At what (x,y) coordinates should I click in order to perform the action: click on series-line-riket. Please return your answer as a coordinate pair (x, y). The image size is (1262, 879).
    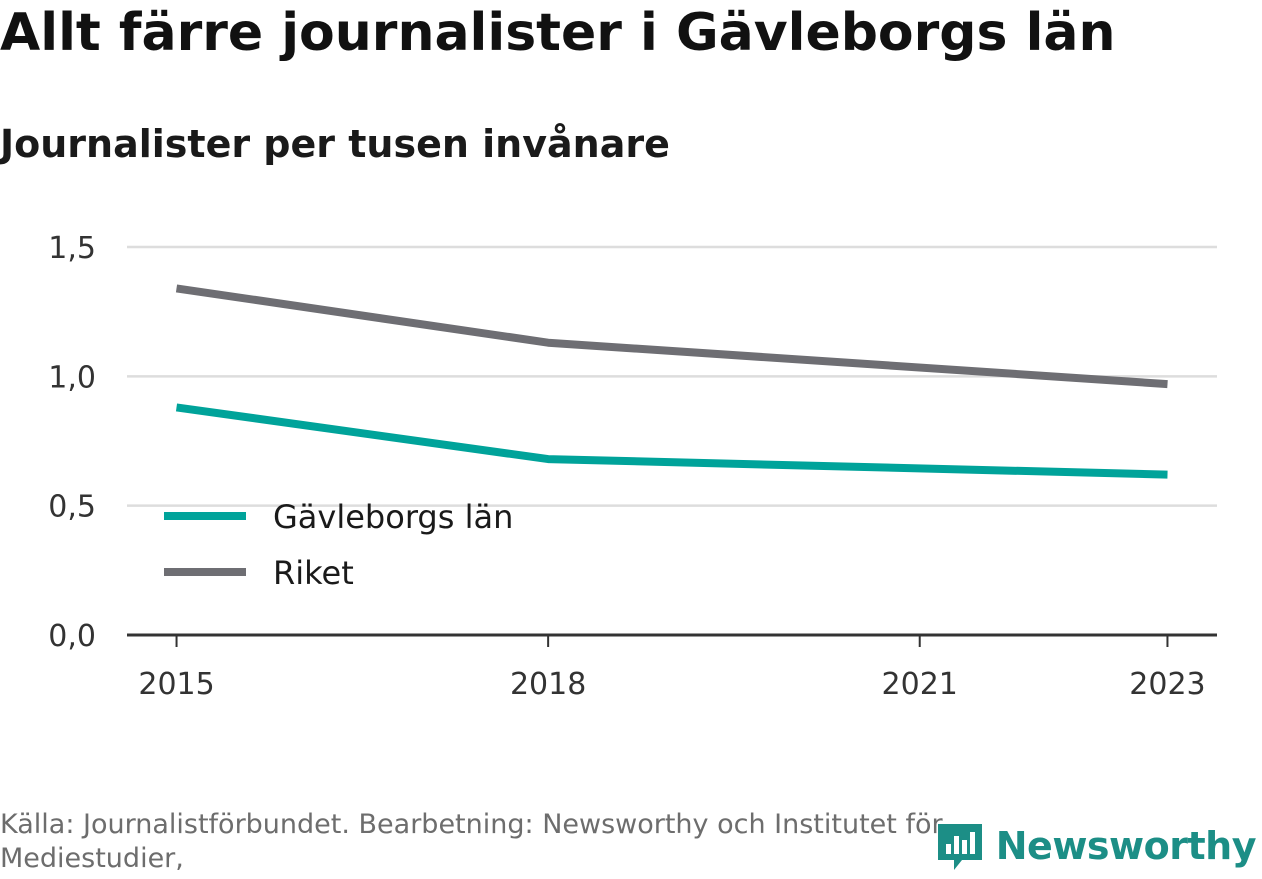
    Looking at the image, I should click on (671, 336).